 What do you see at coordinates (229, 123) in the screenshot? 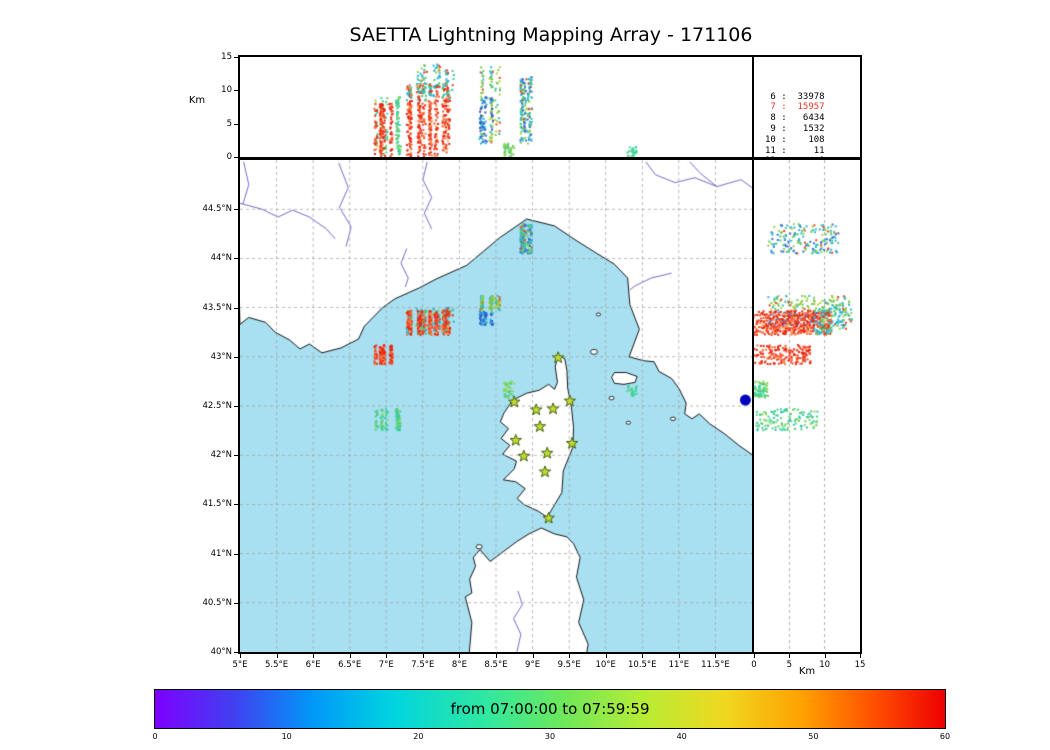
I see `altitude-tick-label: 5` at bounding box center [229, 123].